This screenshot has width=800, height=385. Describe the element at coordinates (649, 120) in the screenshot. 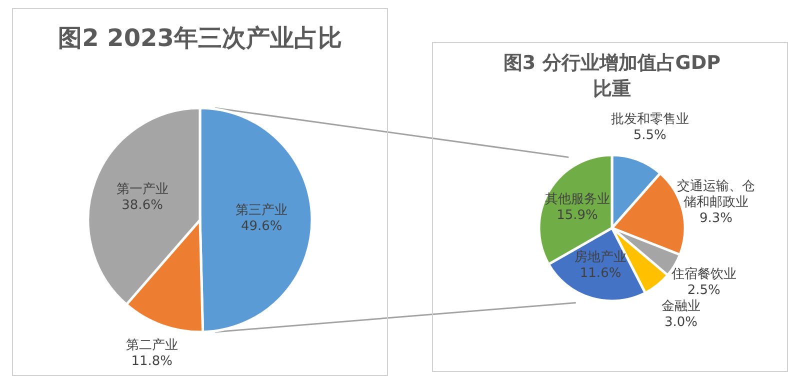

I see `slice-label: 批发和零售业` at that location.